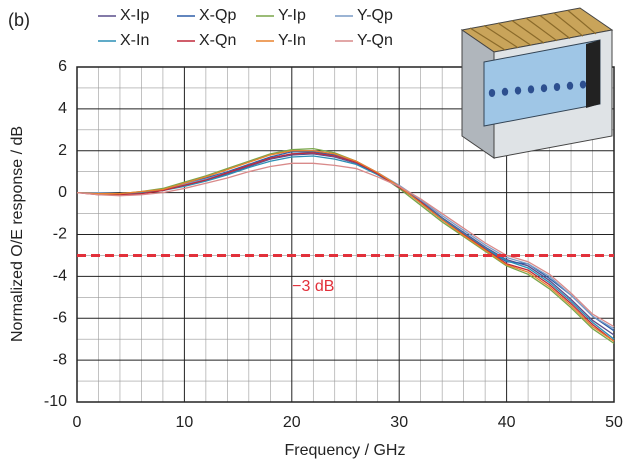  I want to click on legend-label: Y-Qp, so click(375, 15).